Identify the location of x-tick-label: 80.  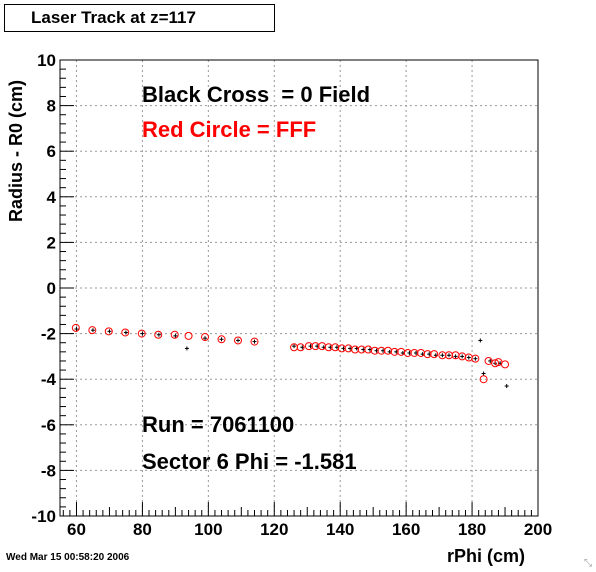
(142, 529).